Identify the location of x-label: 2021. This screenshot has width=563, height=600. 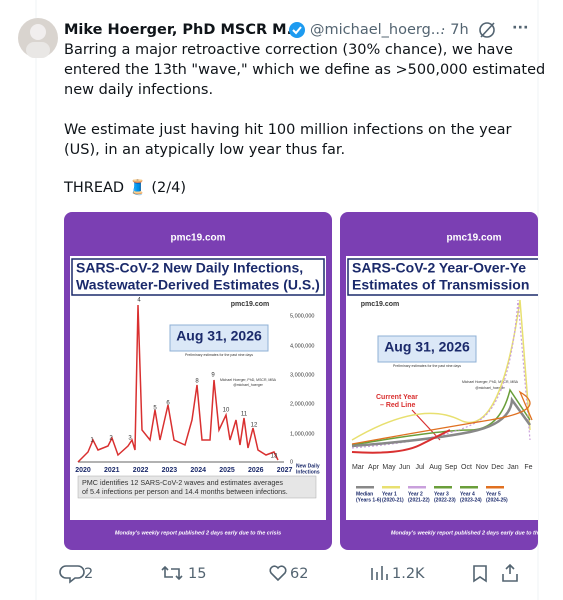
(112, 470).